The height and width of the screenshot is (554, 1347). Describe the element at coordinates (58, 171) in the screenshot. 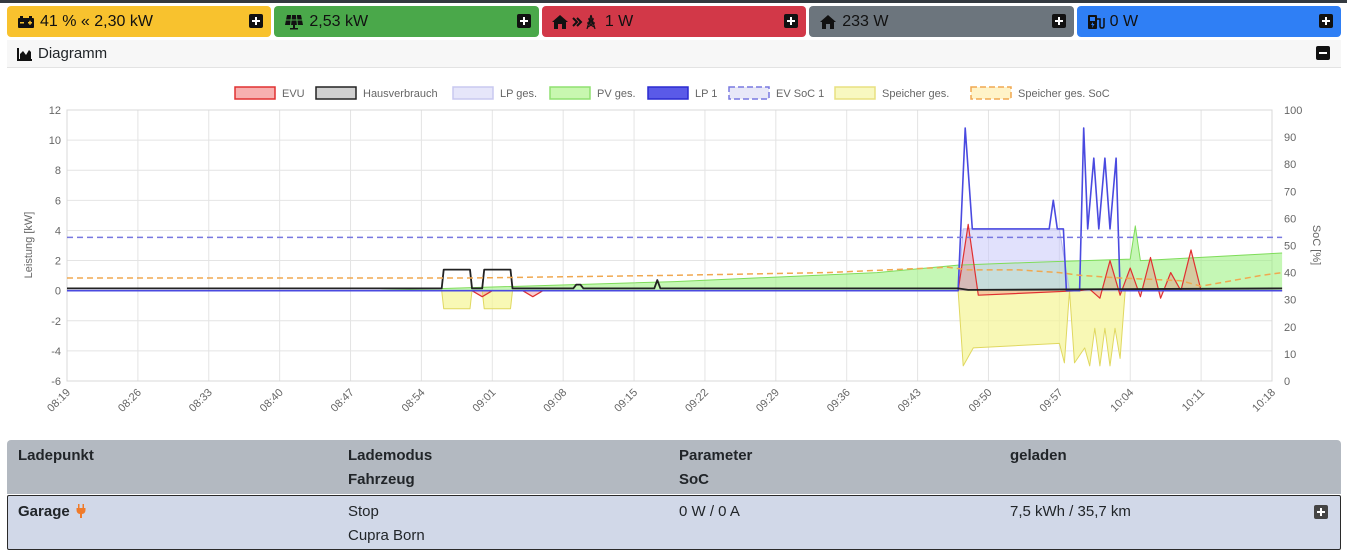

I see `y-tick-label: 8` at that location.